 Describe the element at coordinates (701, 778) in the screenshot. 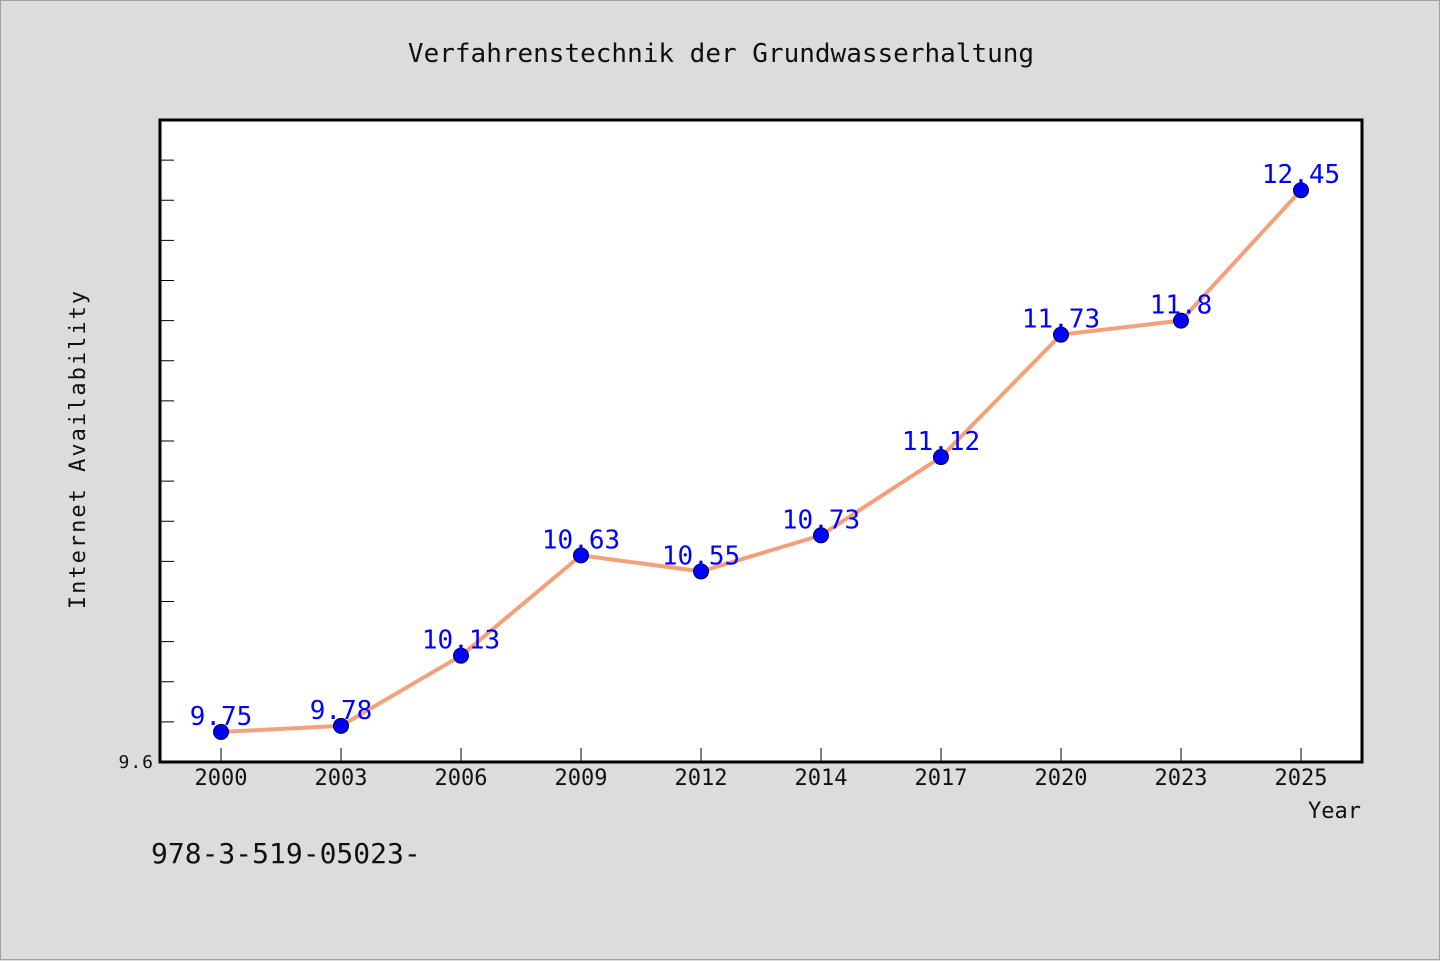

I see `x-tick-label: 2012` at that location.